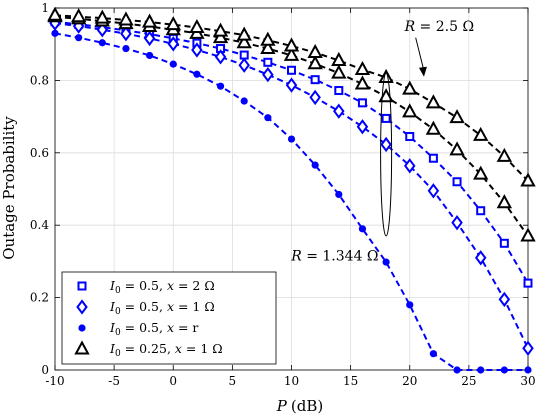 The image size is (540, 416). What do you see at coordinates (9, 188) in the screenshot?
I see `y-axis-title: Outage Probability` at bounding box center [9, 188].